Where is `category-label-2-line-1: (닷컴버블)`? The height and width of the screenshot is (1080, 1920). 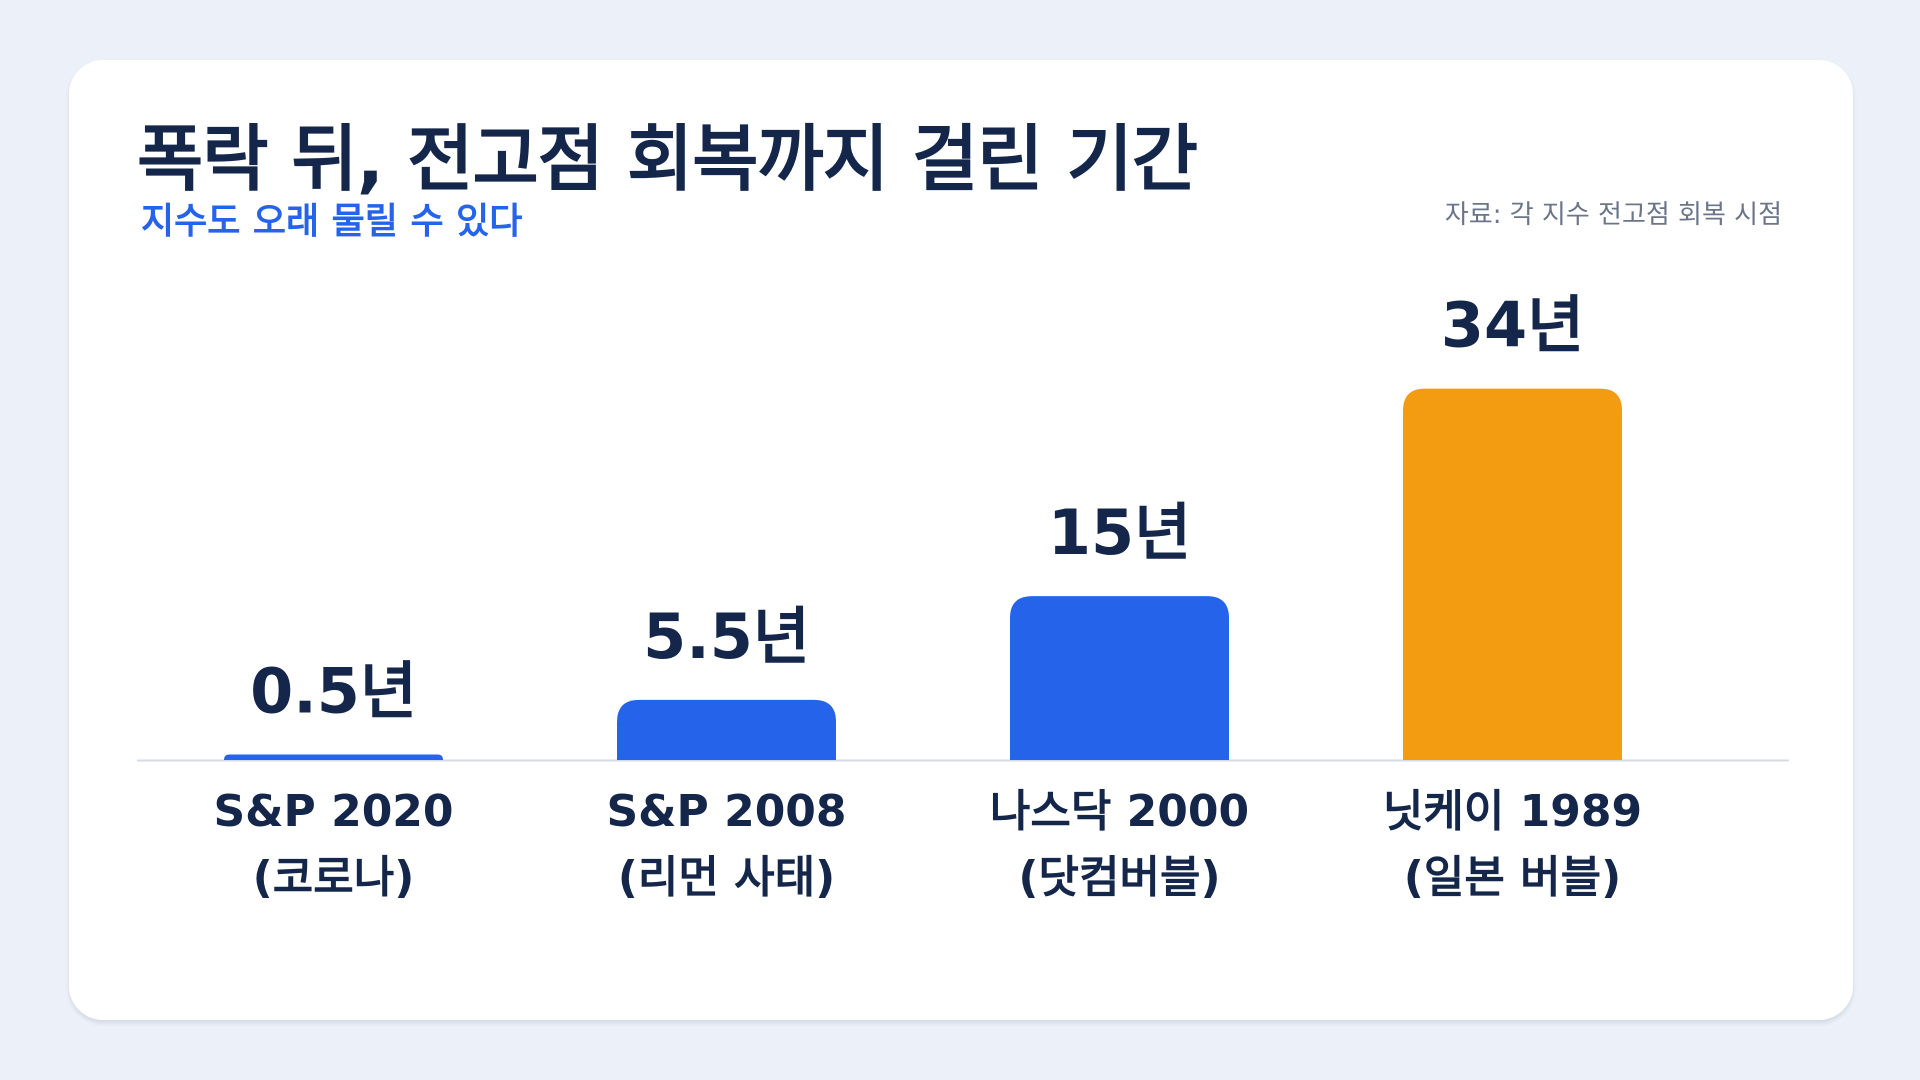 category-label-2-line-1: (닷컴버블) is located at coordinates (1119, 877).